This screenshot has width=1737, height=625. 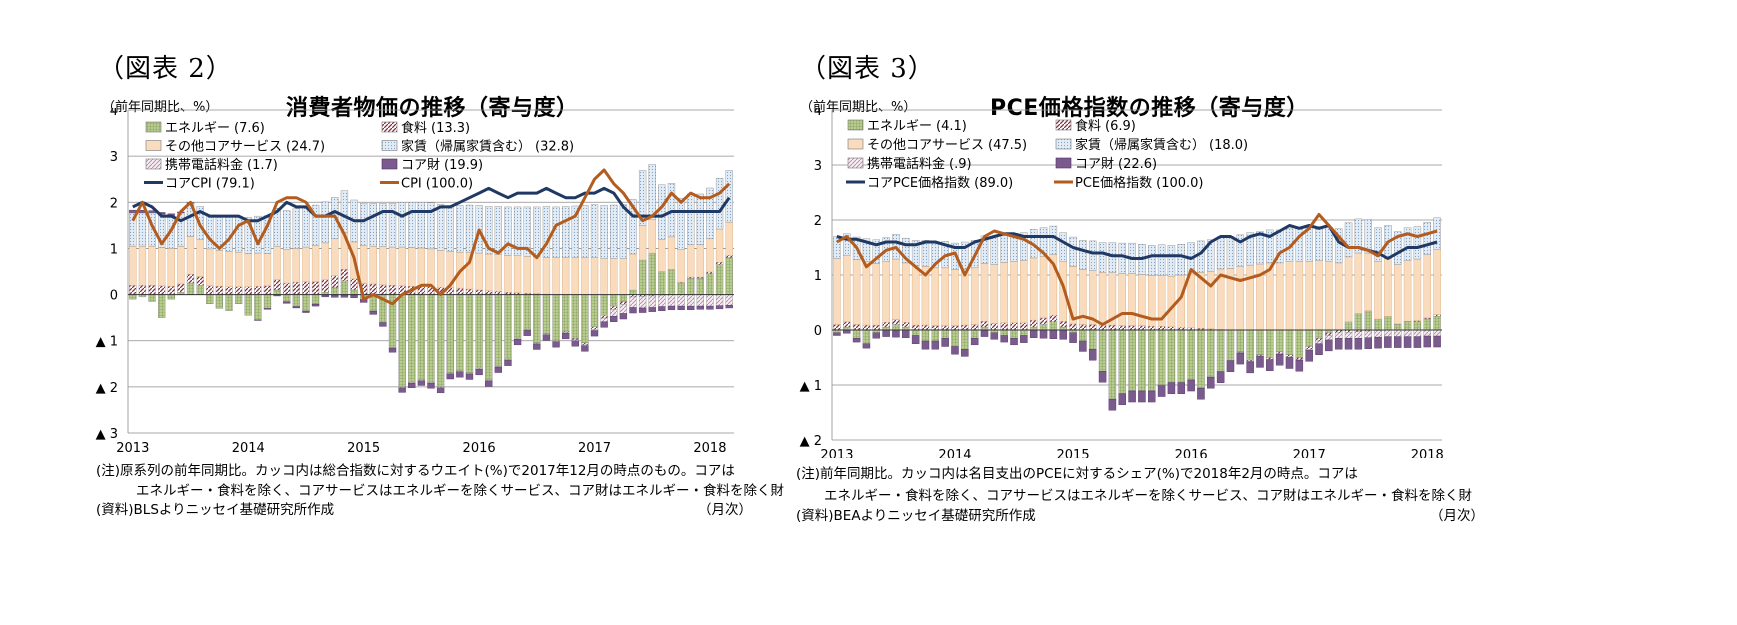 I want to click on y-tick-label: 2, so click(x=818, y=221).